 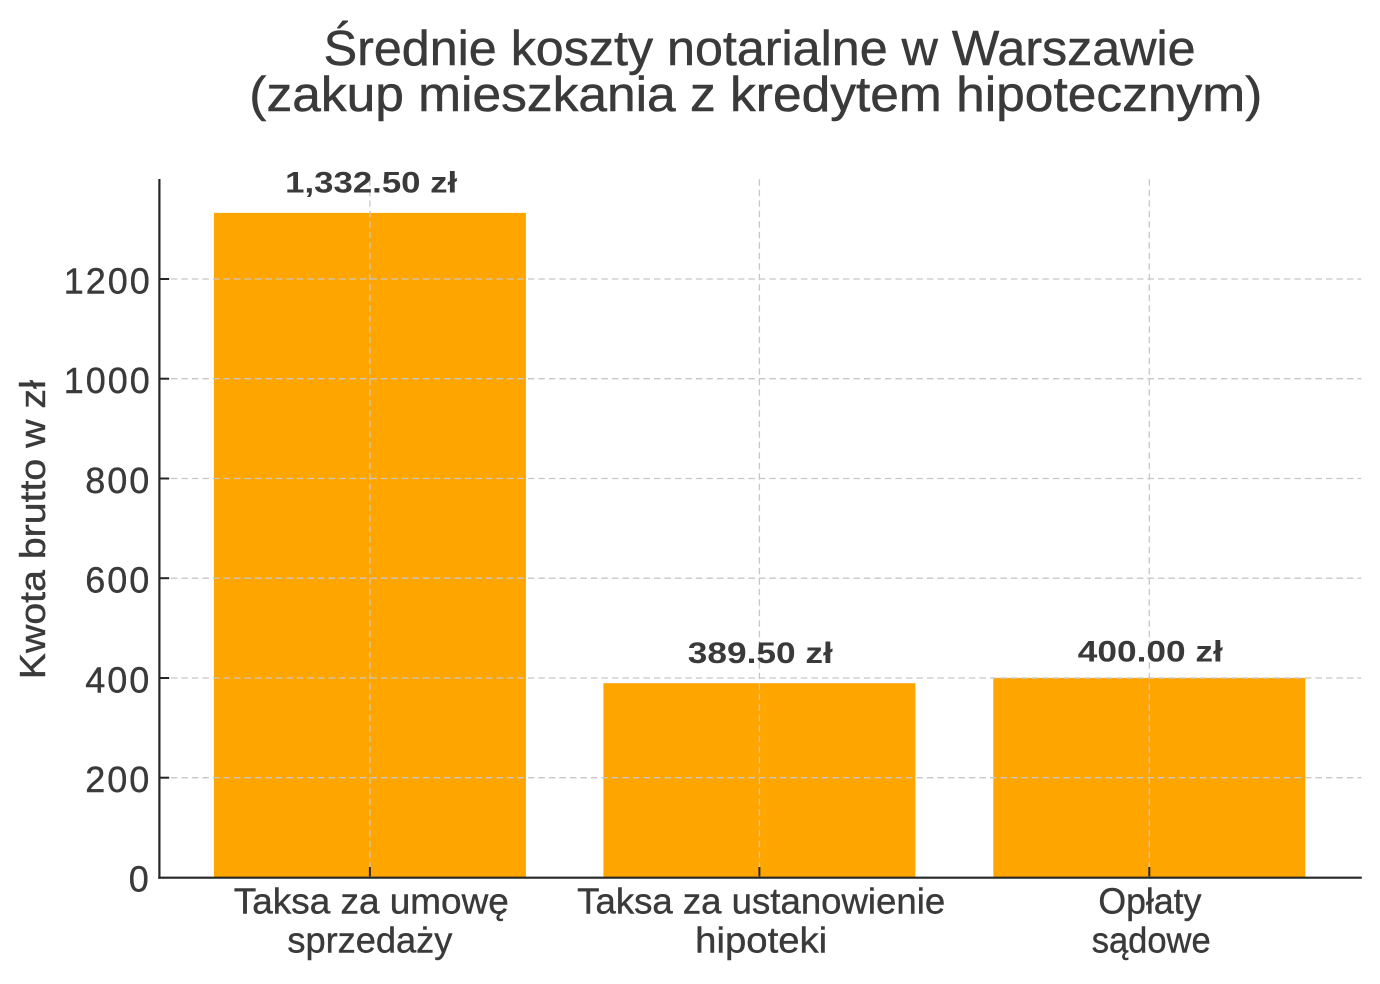 What do you see at coordinates (117, 580) in the screenshot?
I see `svg-text: 600` at bounding box center [117, 580].